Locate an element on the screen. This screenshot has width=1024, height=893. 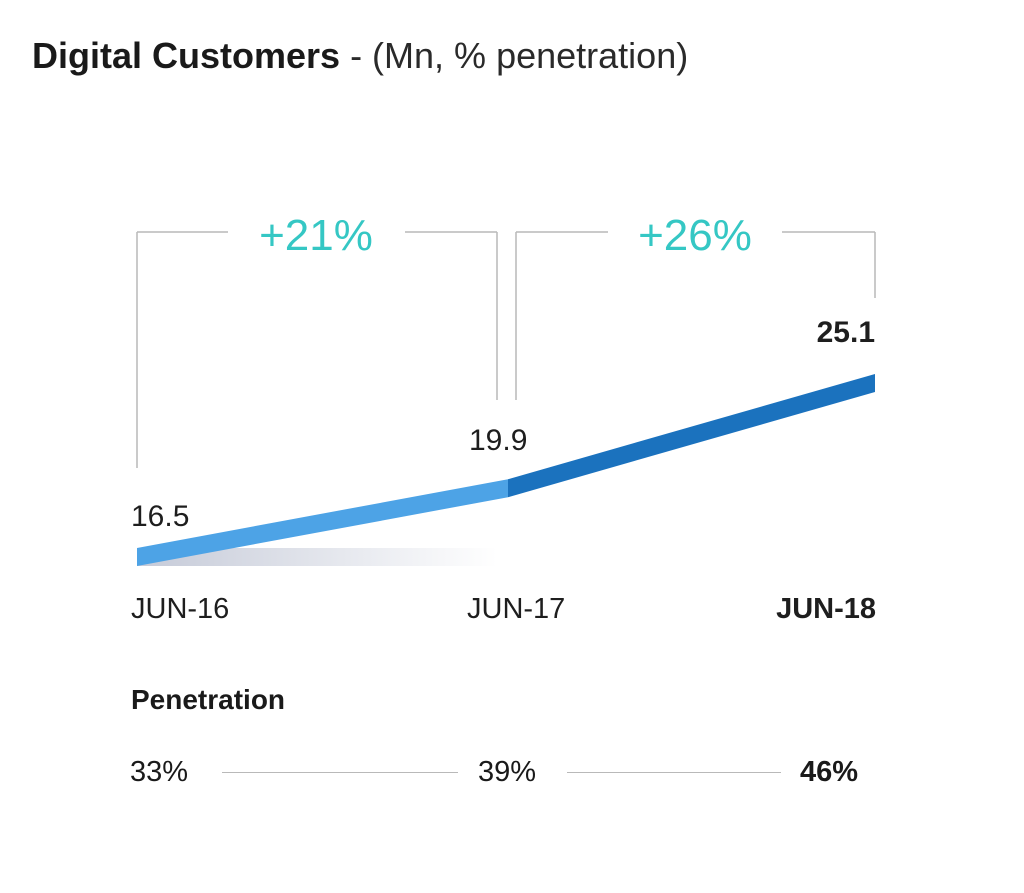
chart-title-subtitle: - (Mn, % penetration) is located at coordinates (514, 55).